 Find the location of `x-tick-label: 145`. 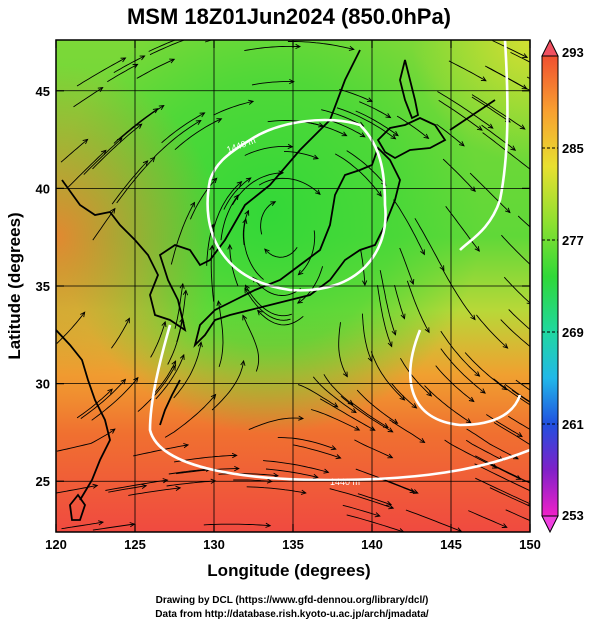

x-tick-label: 145 is located at coordinates (451, 544).